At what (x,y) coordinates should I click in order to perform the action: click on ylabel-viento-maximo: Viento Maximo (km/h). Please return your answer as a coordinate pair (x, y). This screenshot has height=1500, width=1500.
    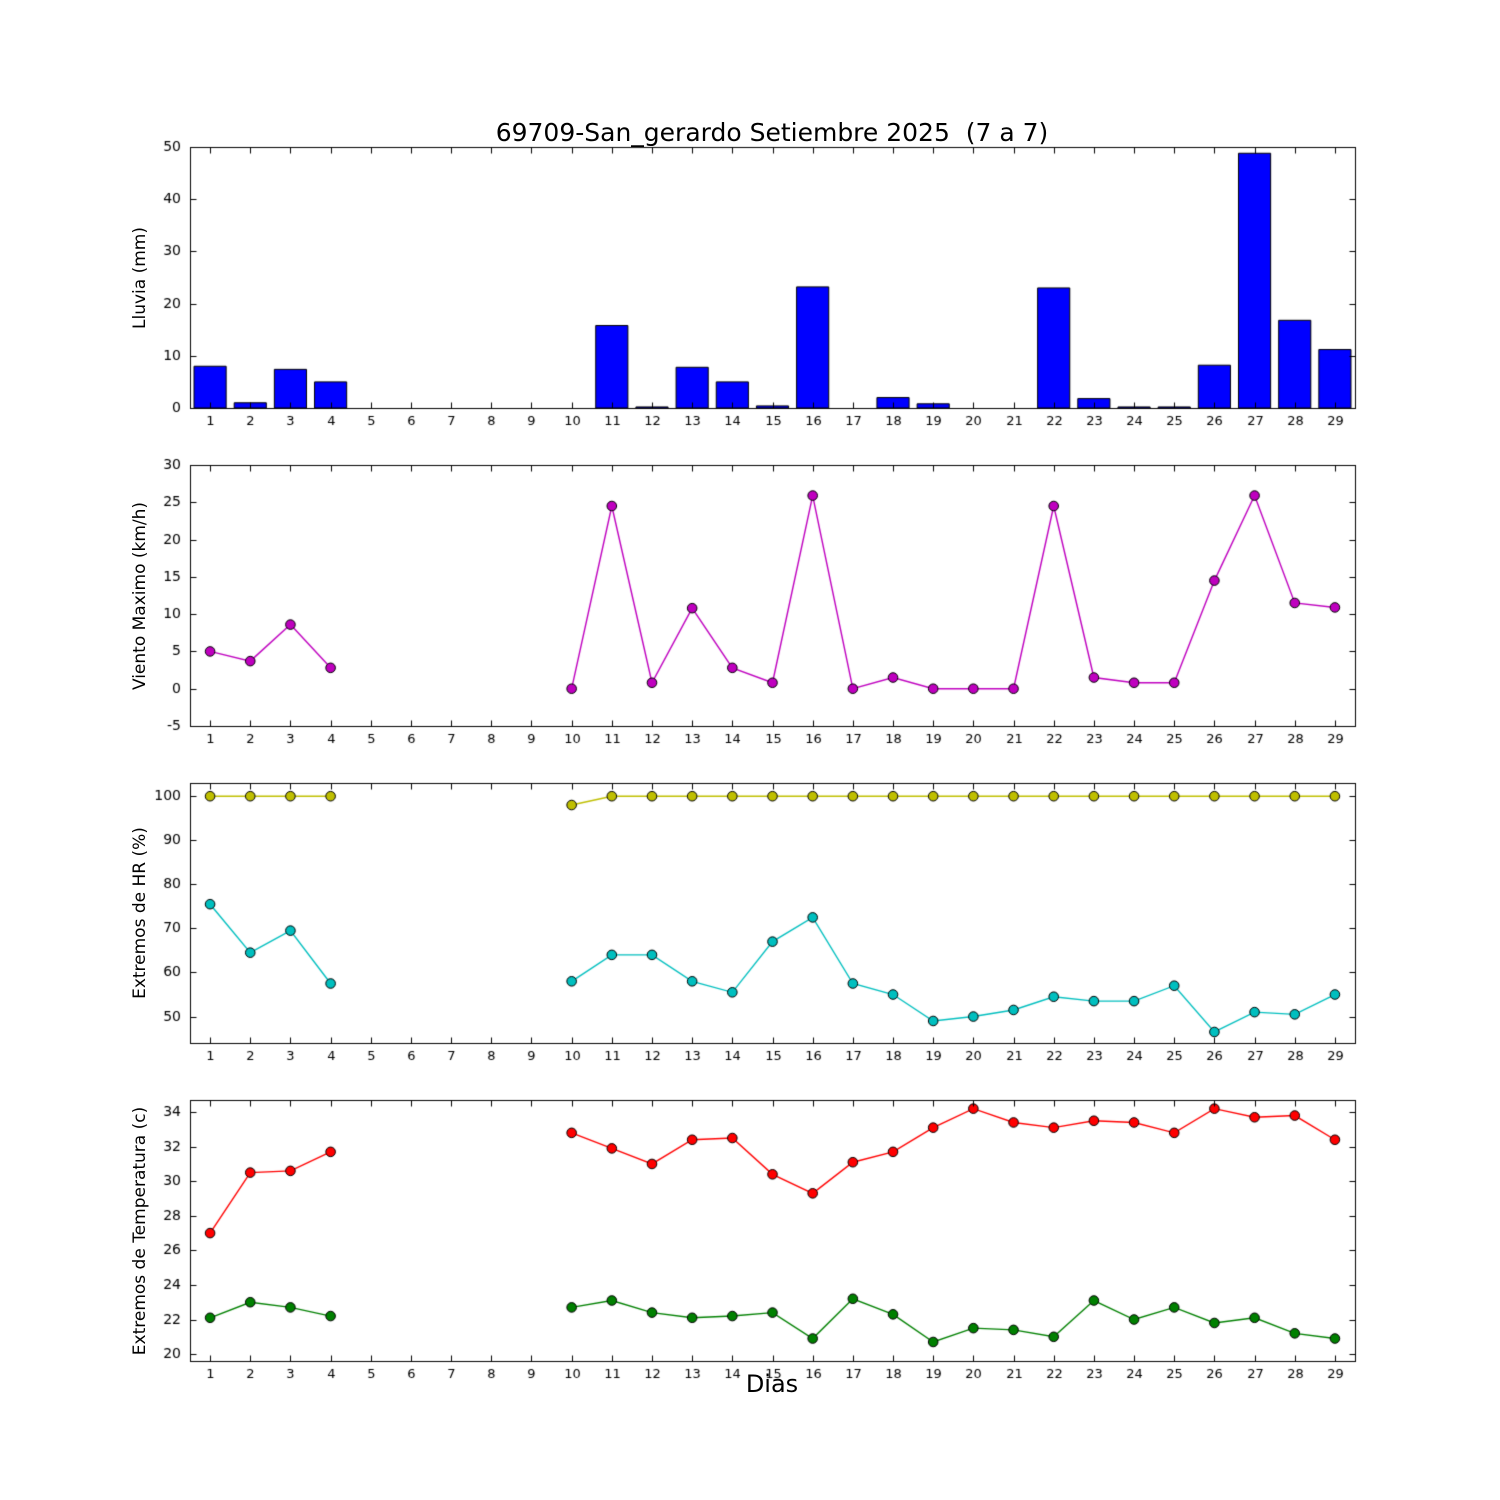
    Looking at the image, I should click on (140, 596).